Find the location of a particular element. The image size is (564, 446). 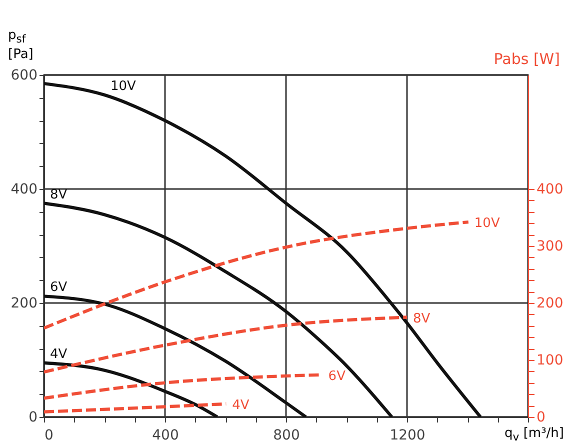

x-tick-label: 0 is located at coordinates (49, 436).